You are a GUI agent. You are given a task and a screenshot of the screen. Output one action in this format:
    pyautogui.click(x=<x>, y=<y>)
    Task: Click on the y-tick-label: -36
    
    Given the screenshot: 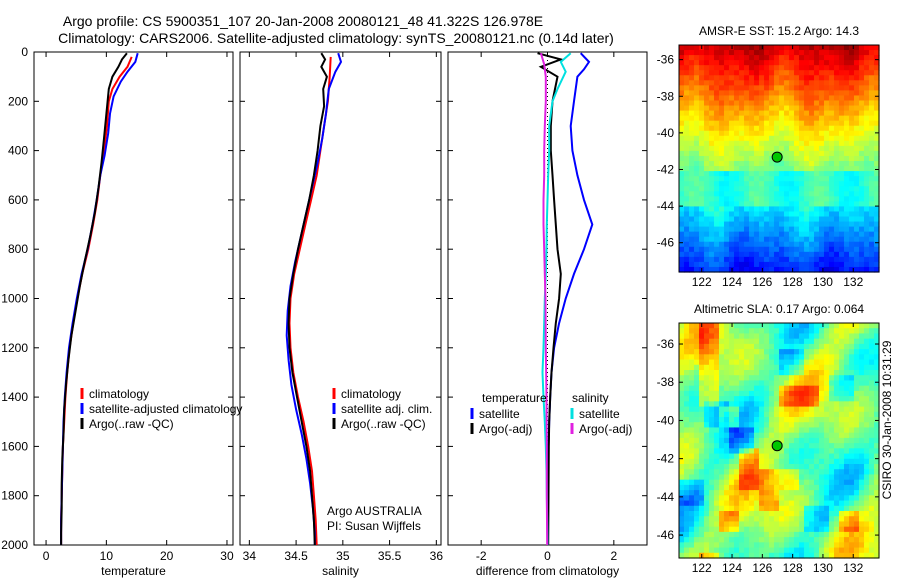 What is the action you would take?
    pyautogui.click(x=666, y=344)
    